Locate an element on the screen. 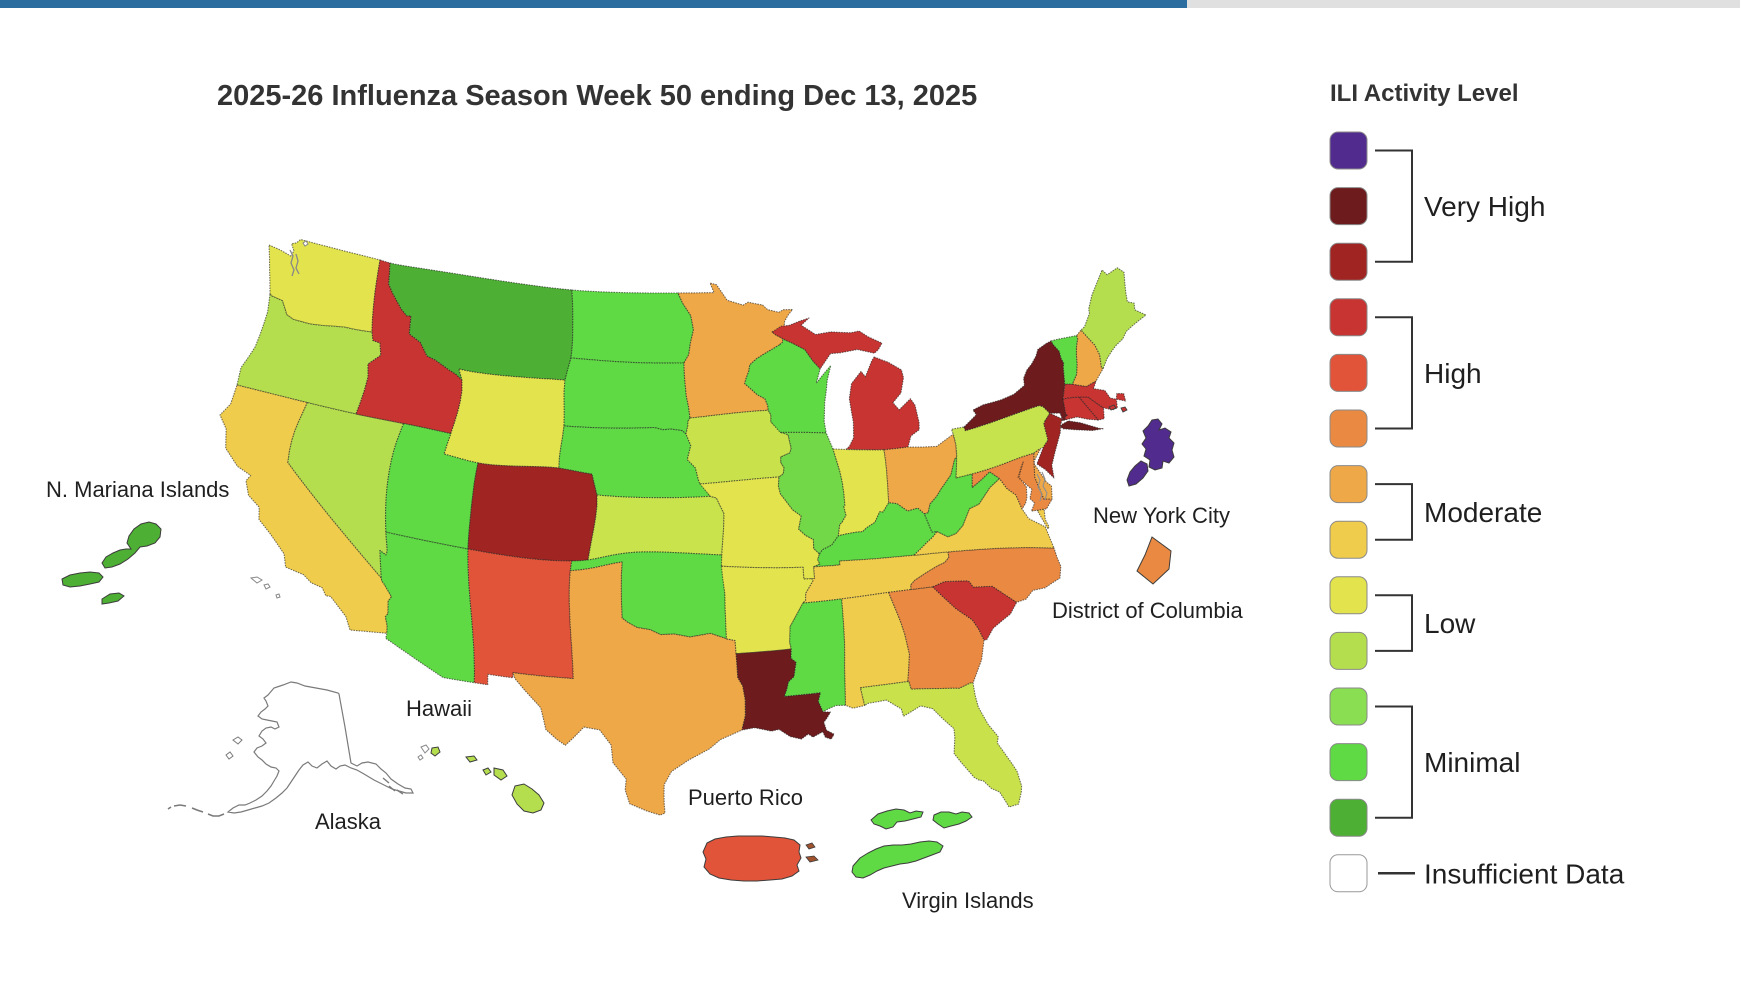  svg-text: Moderate is located at coordinates (1483, 512).